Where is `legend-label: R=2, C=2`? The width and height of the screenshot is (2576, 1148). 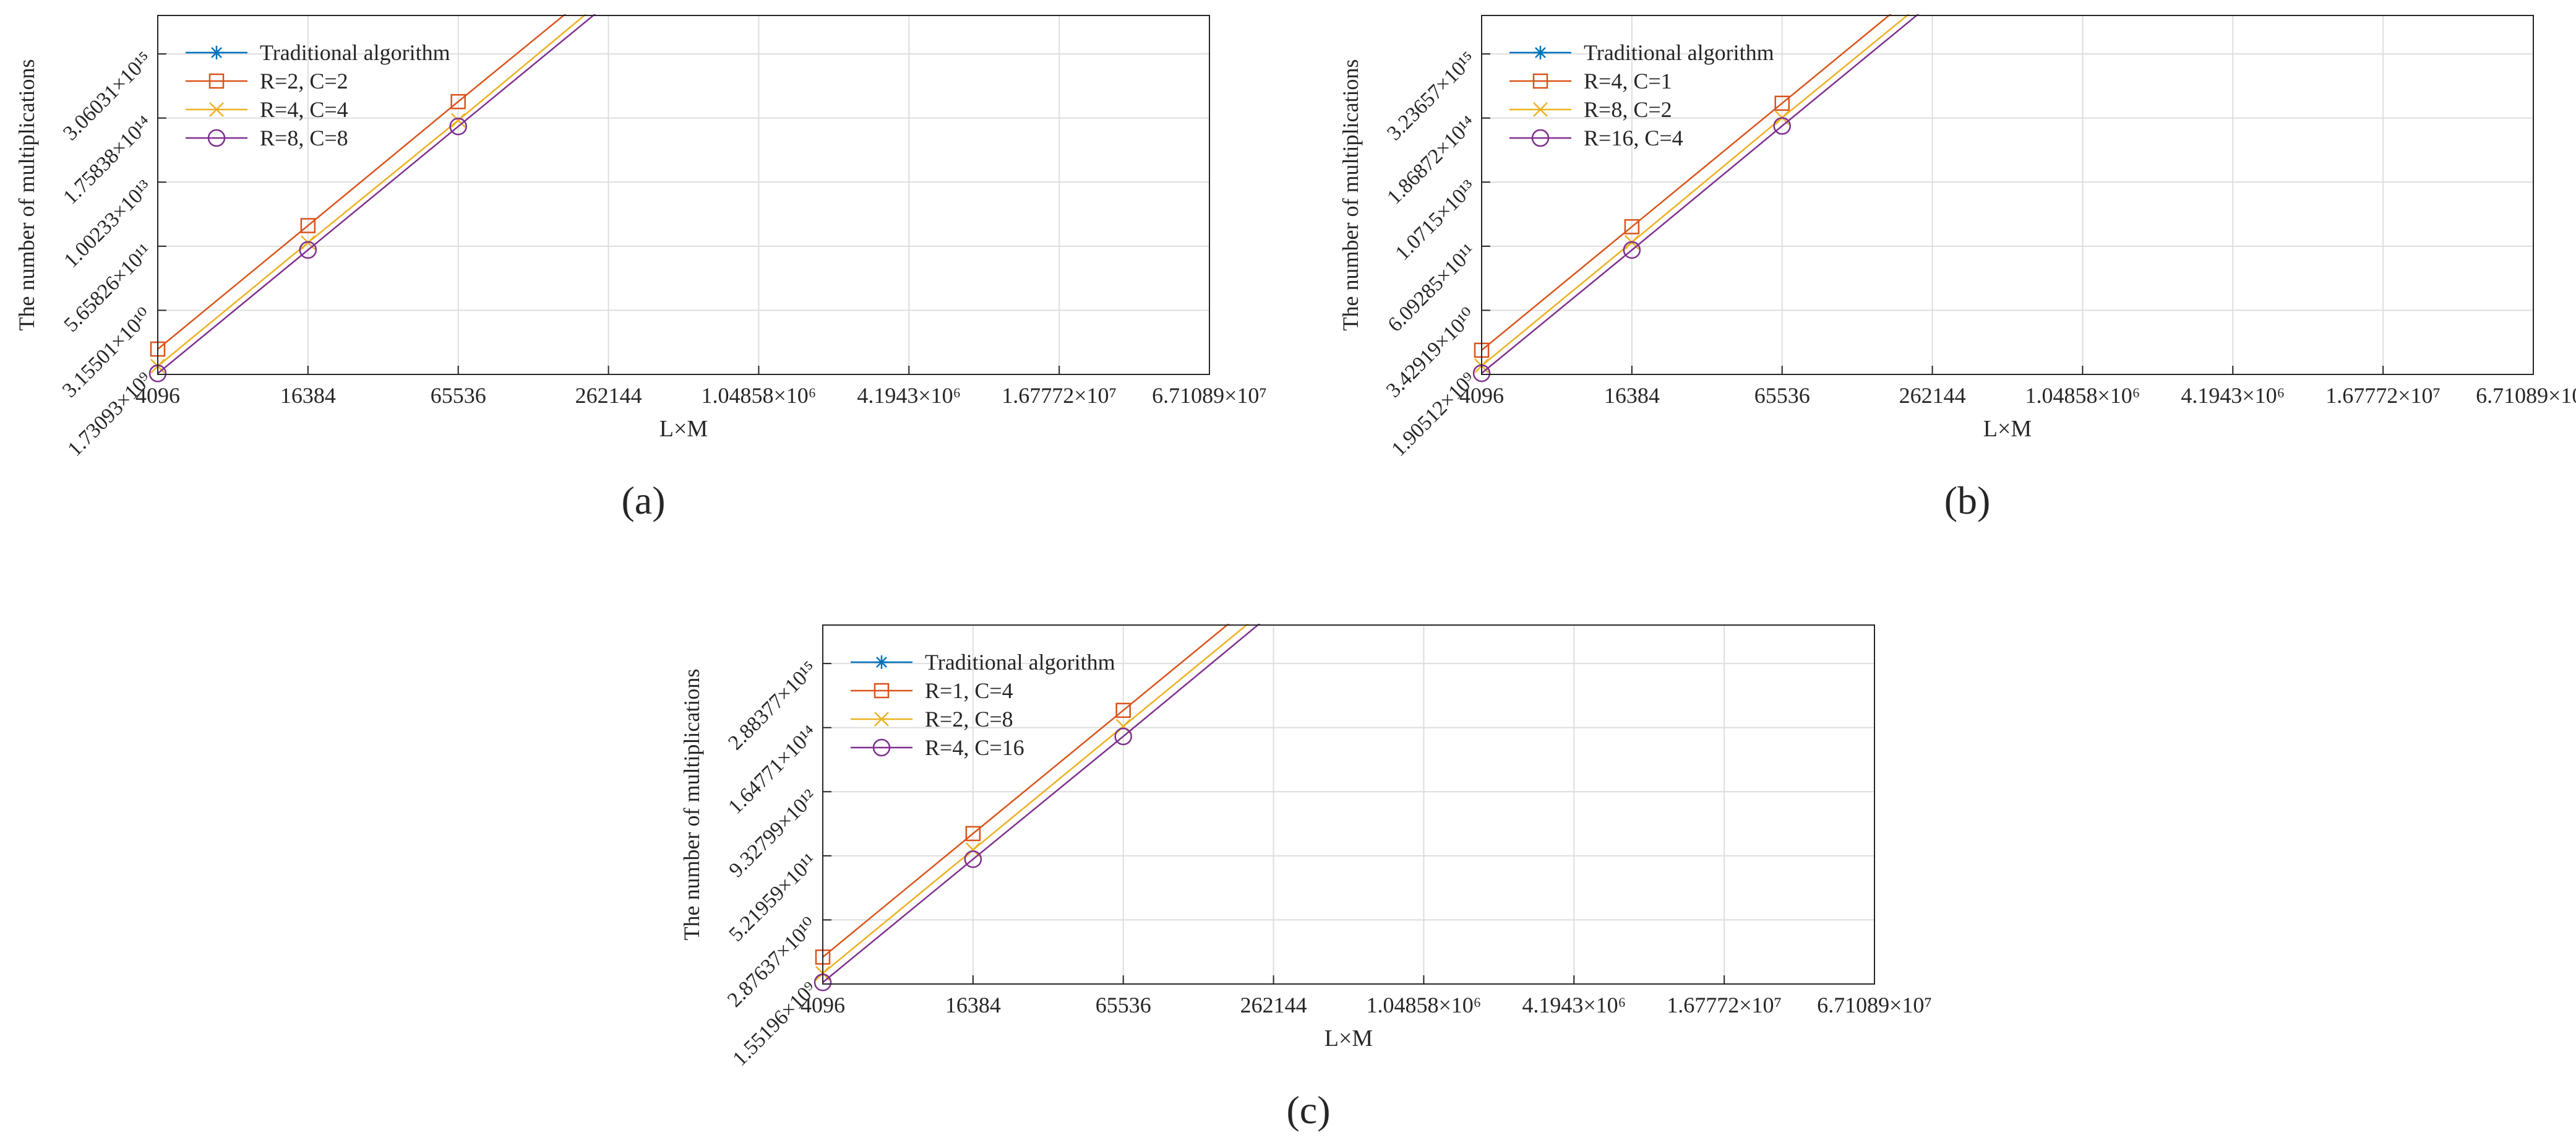
legend-label: R=2, C=2 is located at coordinates (304, 81).